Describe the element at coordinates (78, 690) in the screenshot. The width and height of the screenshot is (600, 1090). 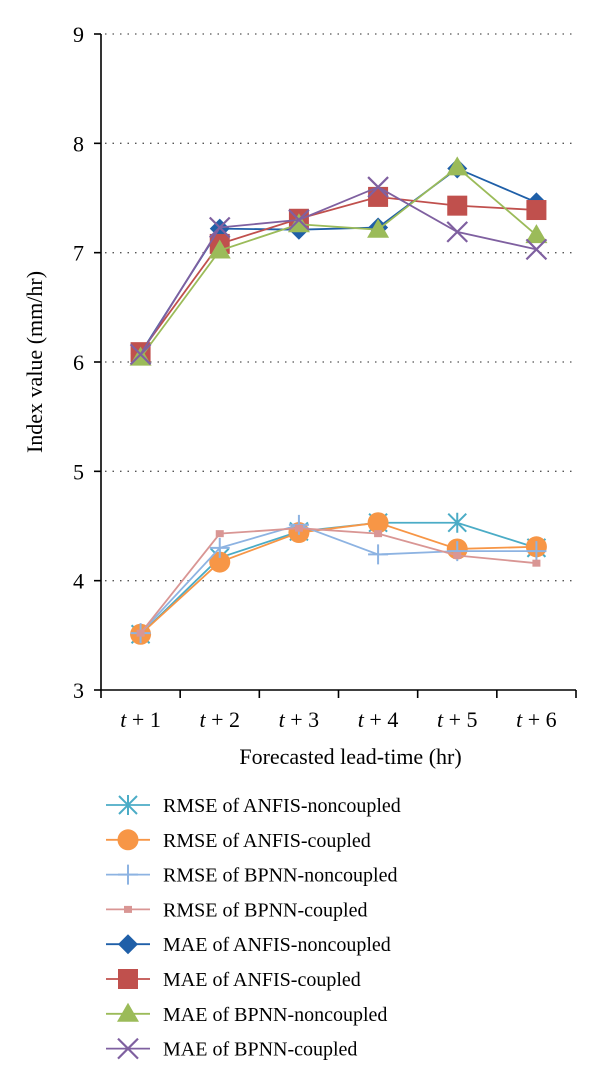
I see `y-tick-label: 3` at that location.